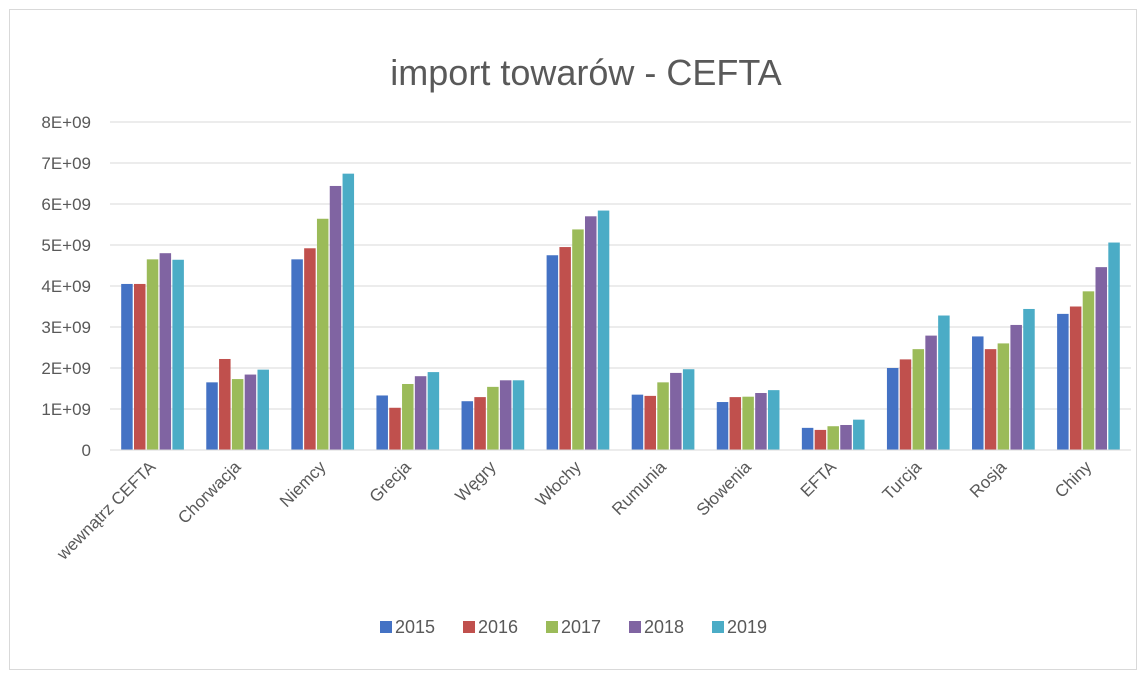  Describe the element at coordinates (66, 204) in the screenshot. I see `y-tick-label: 6E+09` at that location.